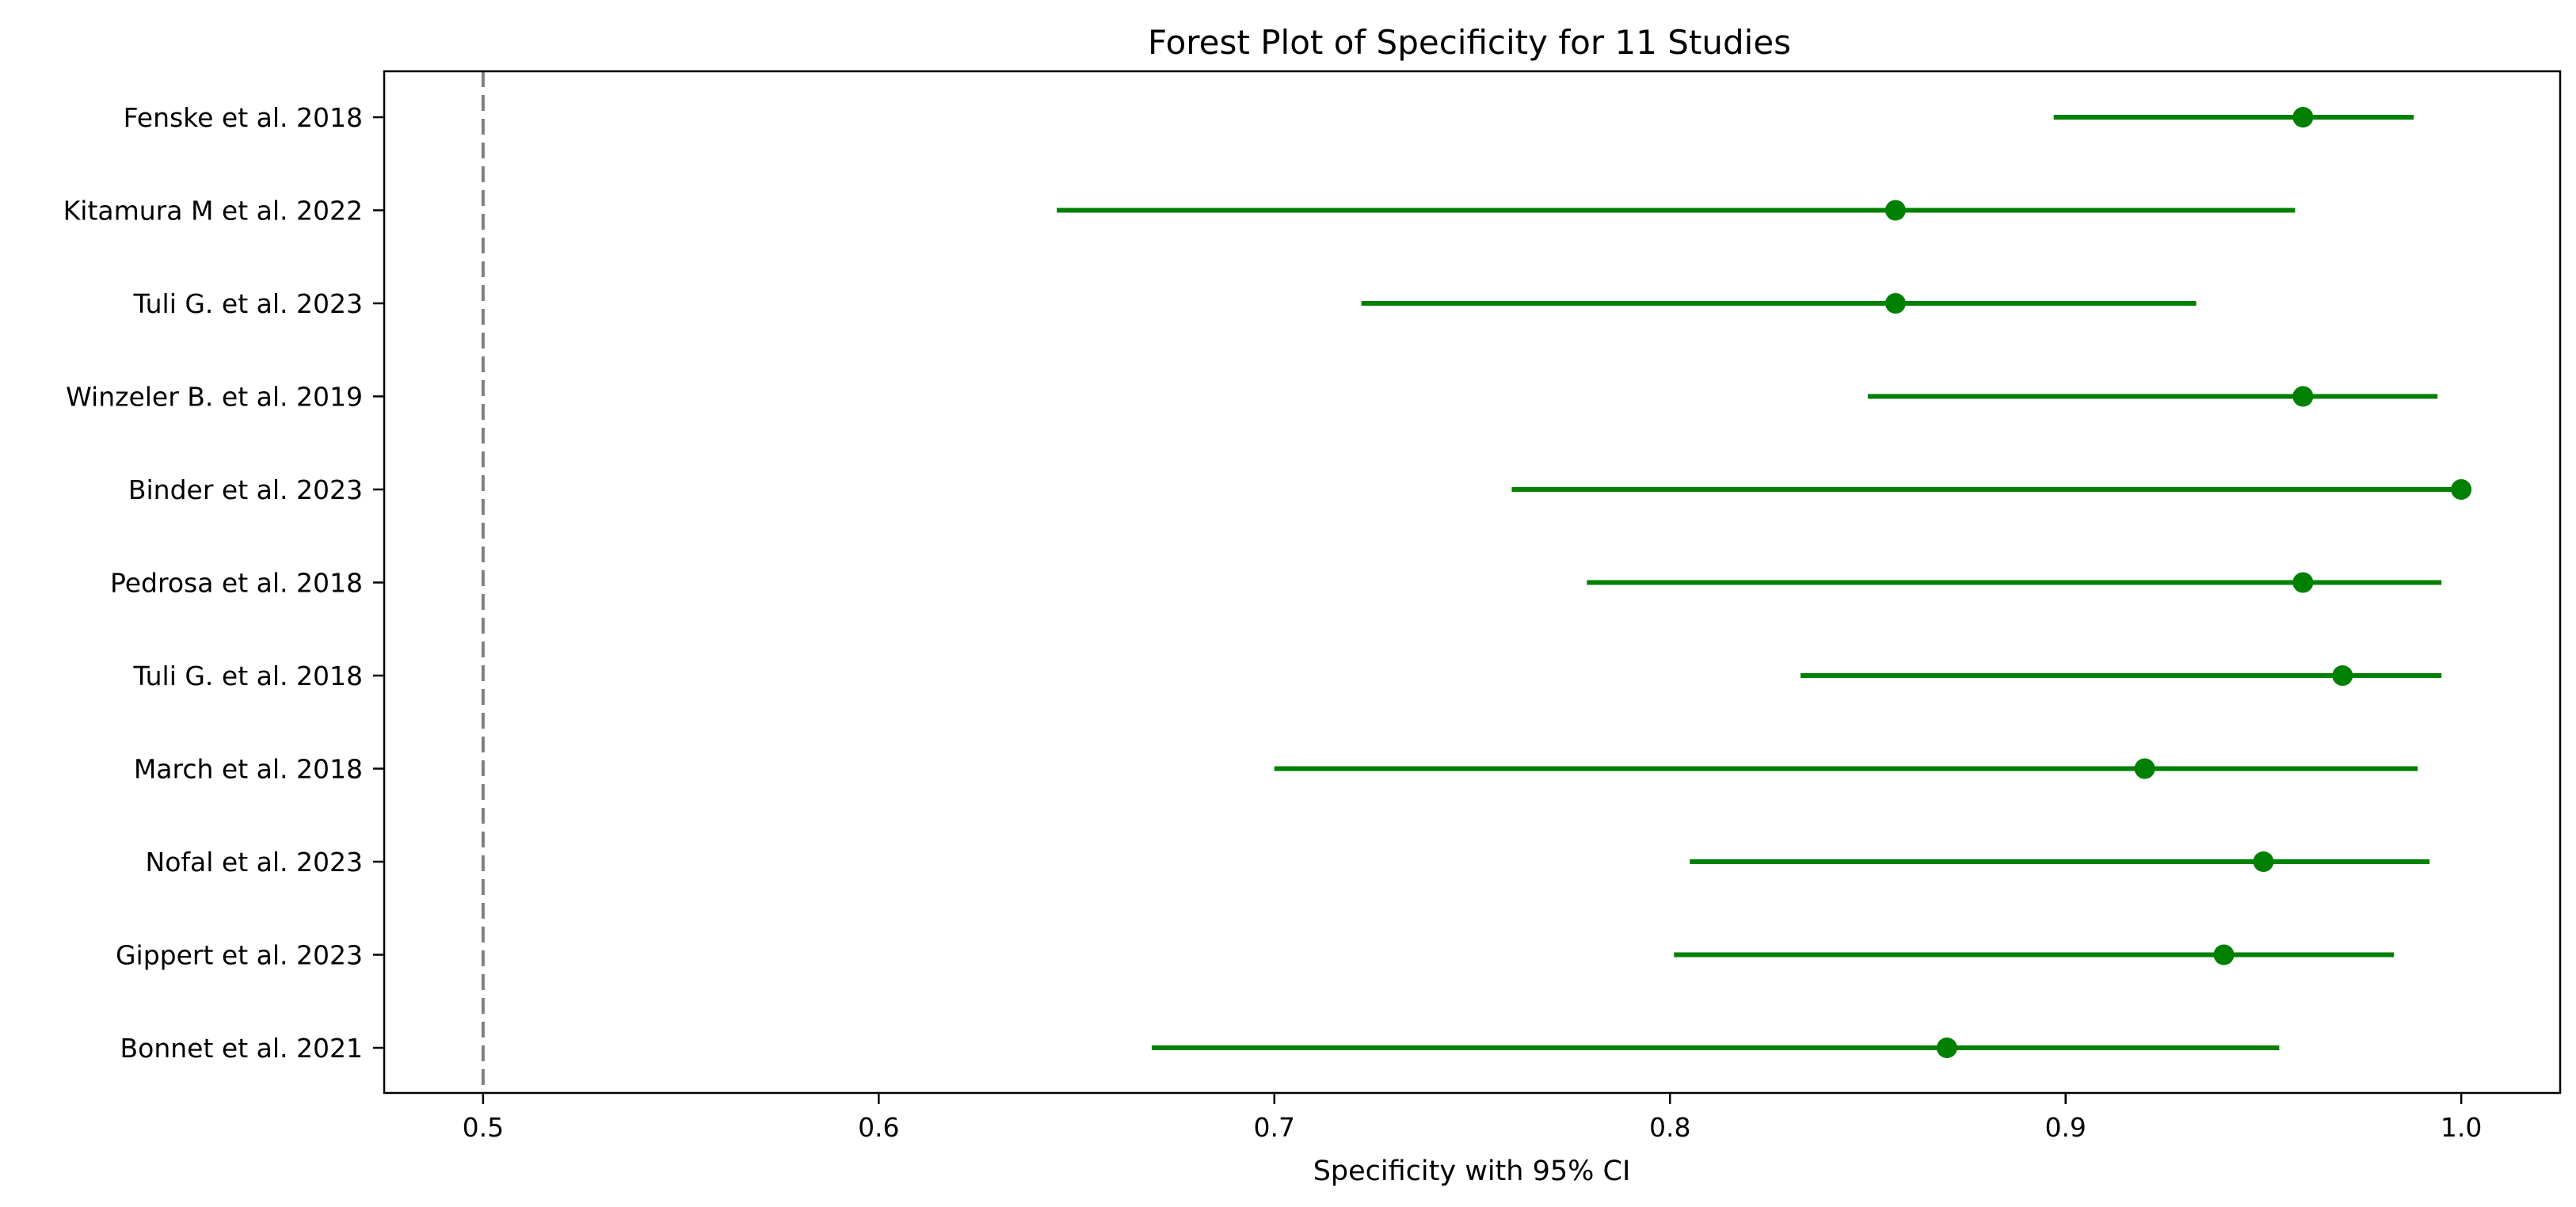  I want to click on y-tick-label: Nofal et al. 2023, so click(255, 862).